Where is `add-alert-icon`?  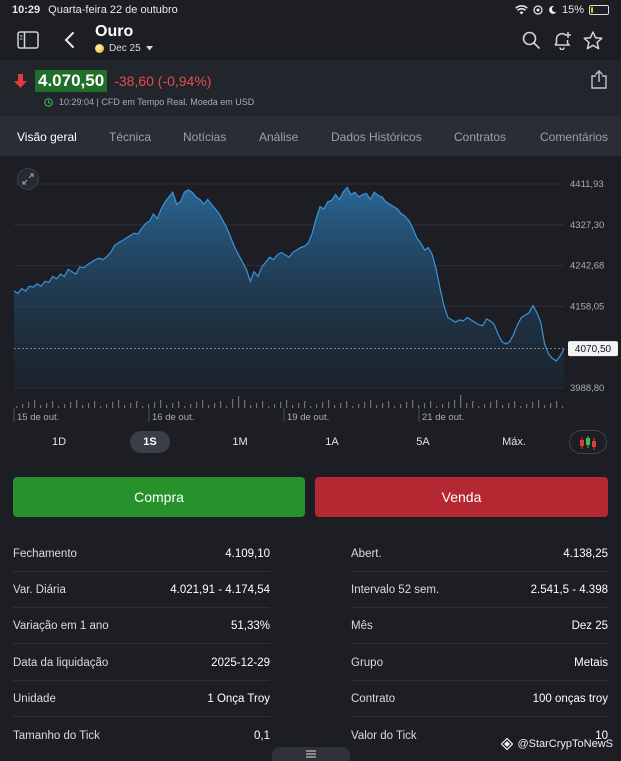
add-alert-icon is located at coordinates (562, 40).